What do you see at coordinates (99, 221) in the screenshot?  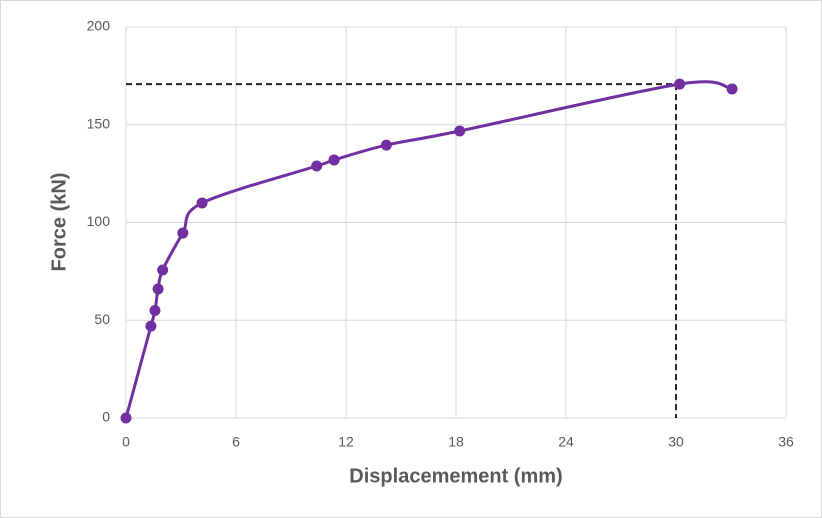 I see `y-tick-label: 100` at bounding box center [99, 221].